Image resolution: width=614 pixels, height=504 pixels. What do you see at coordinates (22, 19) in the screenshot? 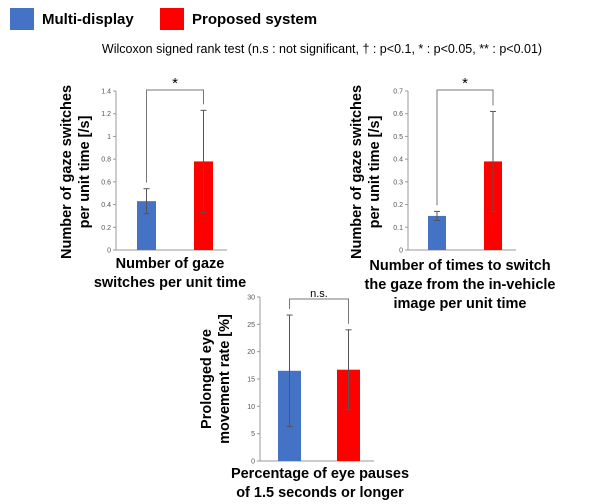
I see `legend-swatch-multi-display` at bounding box center [22, 19].